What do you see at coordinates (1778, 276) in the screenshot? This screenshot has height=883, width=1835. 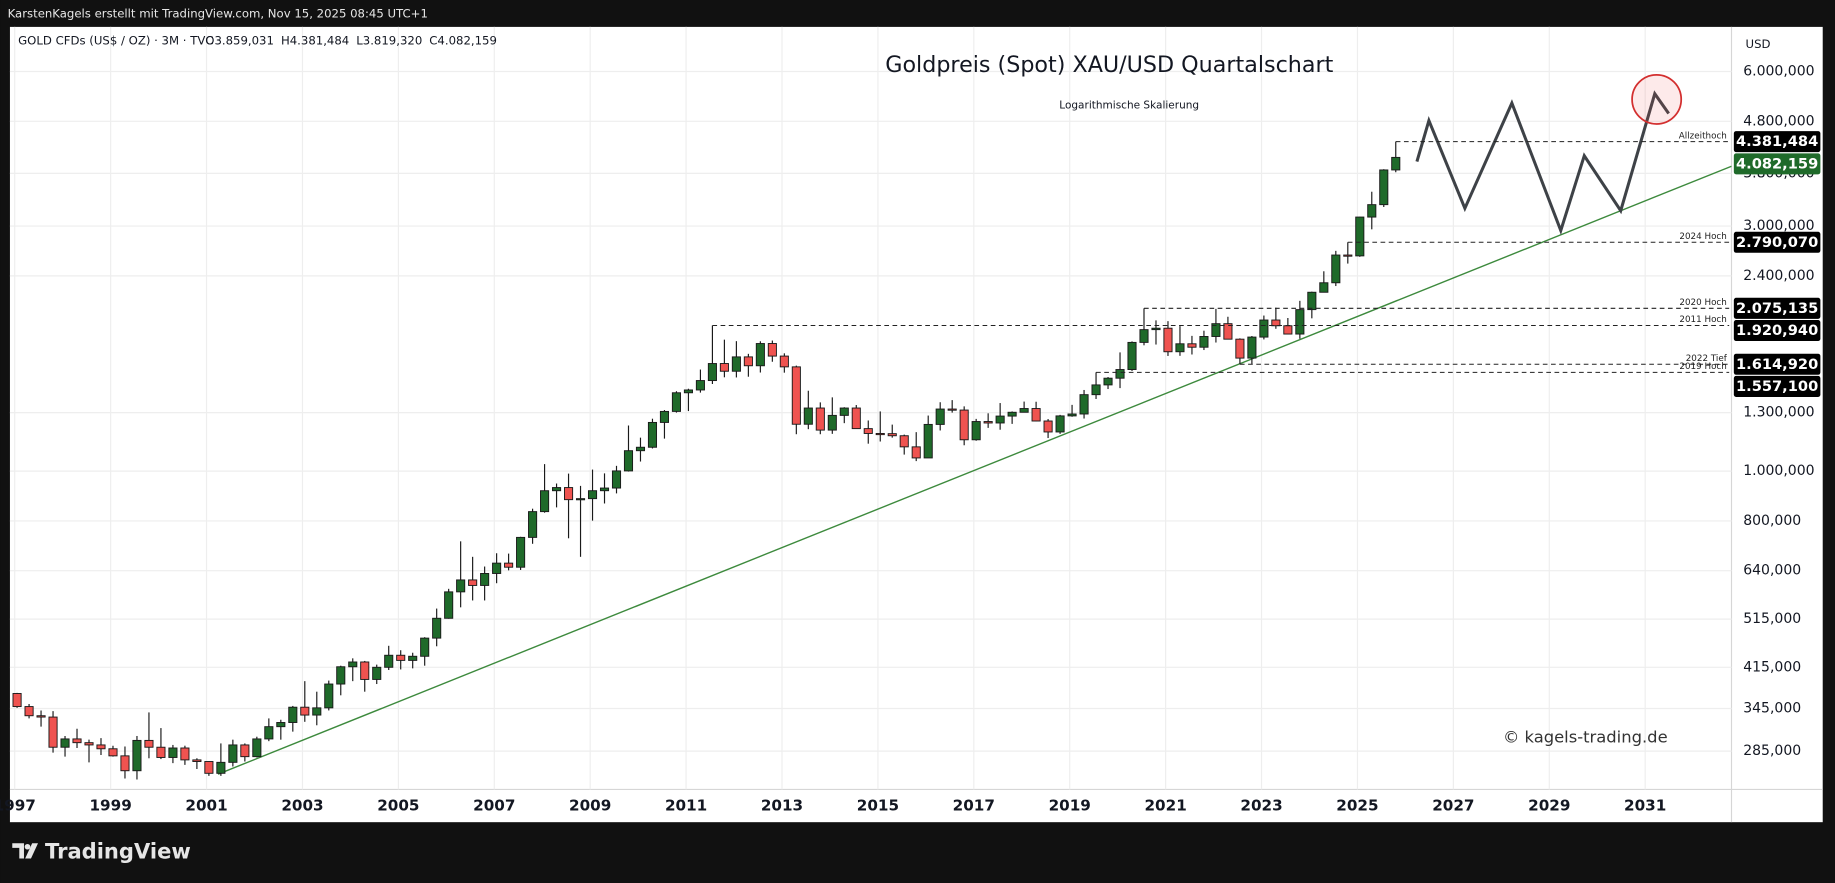 I see `y-tick-label: 2.400,000` at bounding box center [1778, 276].